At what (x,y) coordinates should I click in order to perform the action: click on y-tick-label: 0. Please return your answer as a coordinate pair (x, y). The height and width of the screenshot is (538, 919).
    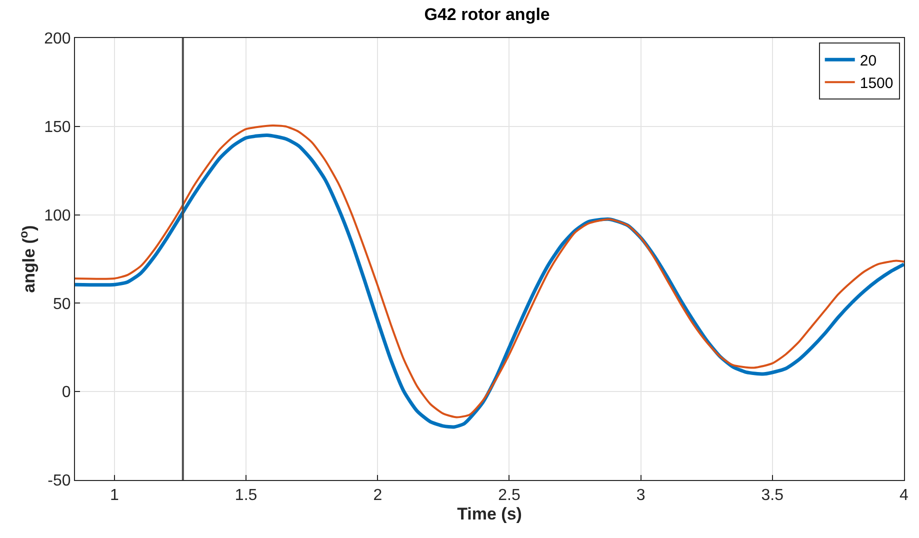
    Looking at the image, I should click on (66, 393).